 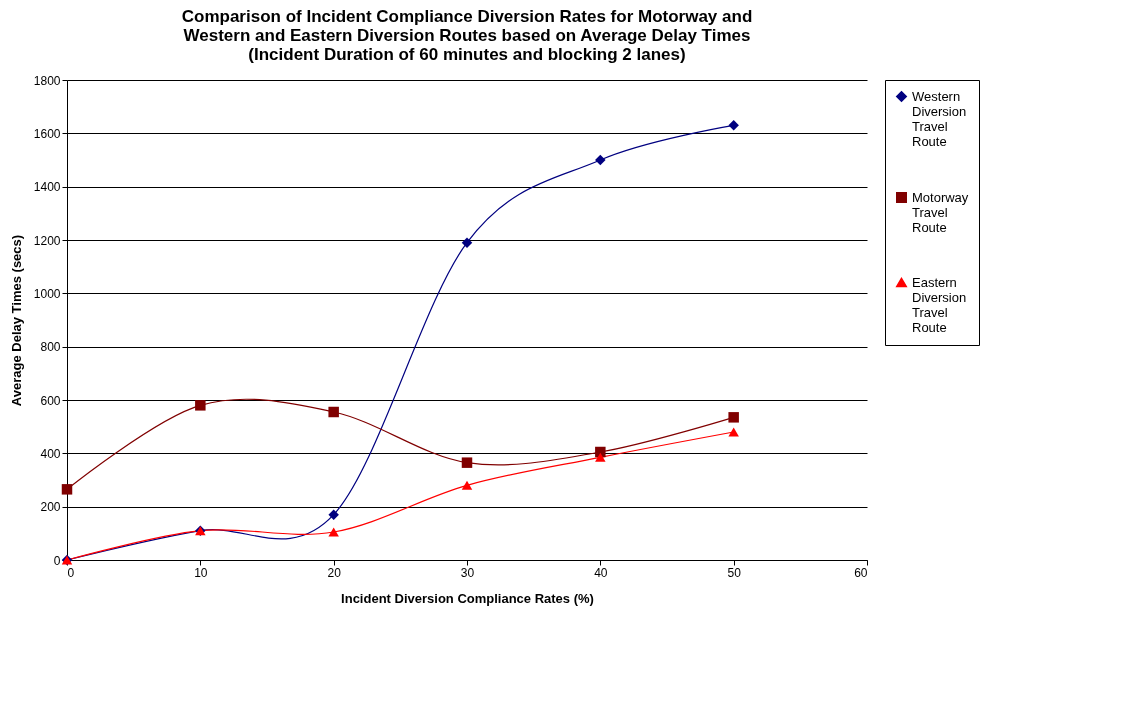 I want to click on chart-title: Comparison of Incident Compliance Diversion Rates for Motorway and Western and Eastern Diversion Routes based on Average Delay Times (Incident Duration of 60 minutes and blocking 2 lanes), so click(x=467, y=35).